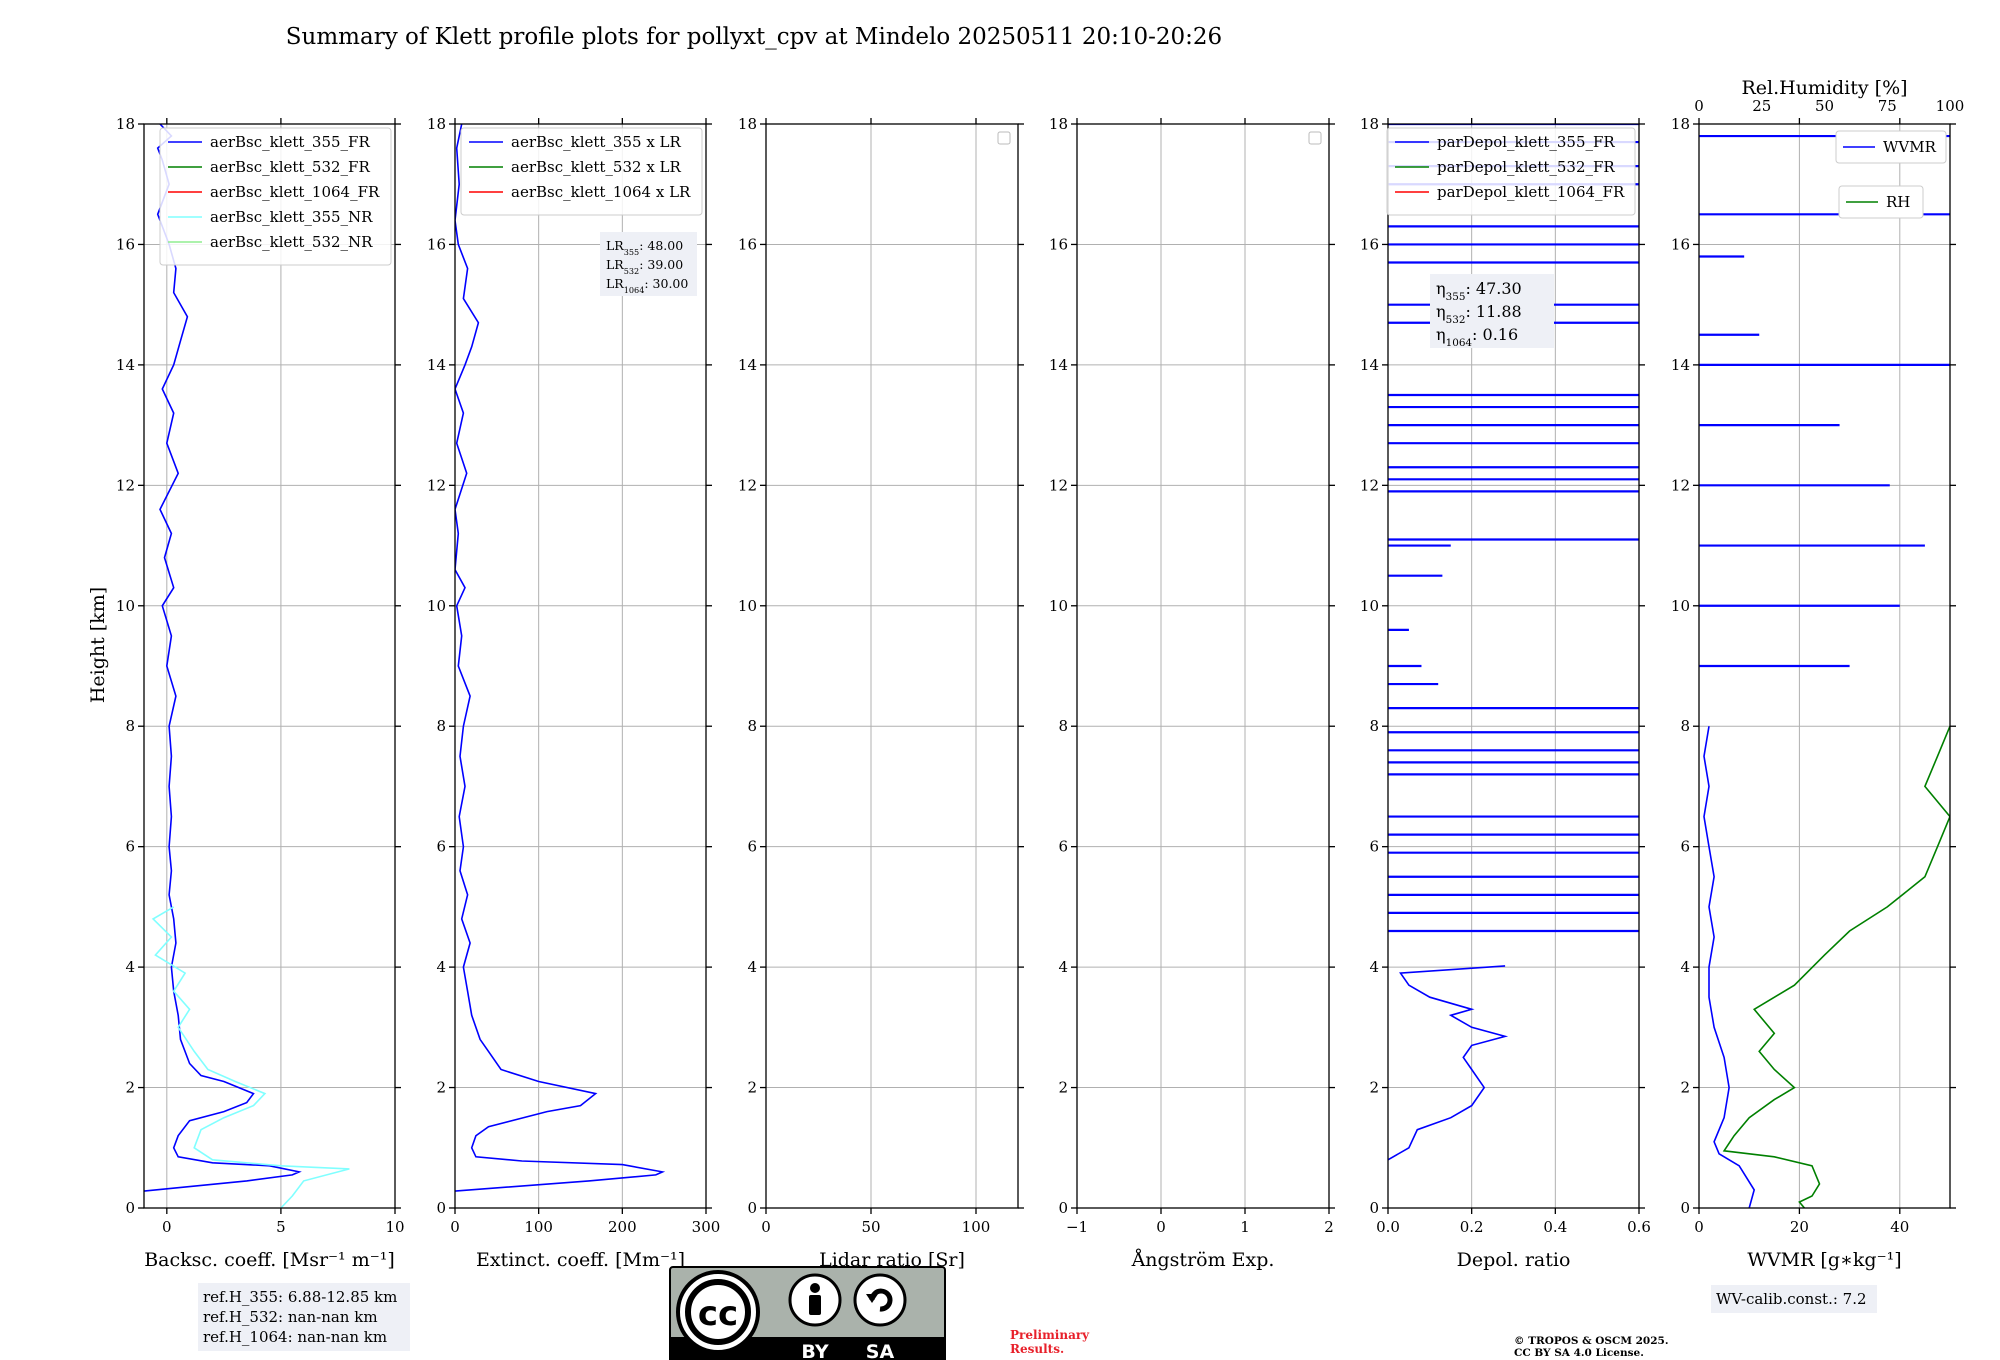 The width and height of the screenshot is (2000, 1360). I want to click on by-label: BY, so click(814, 1350).